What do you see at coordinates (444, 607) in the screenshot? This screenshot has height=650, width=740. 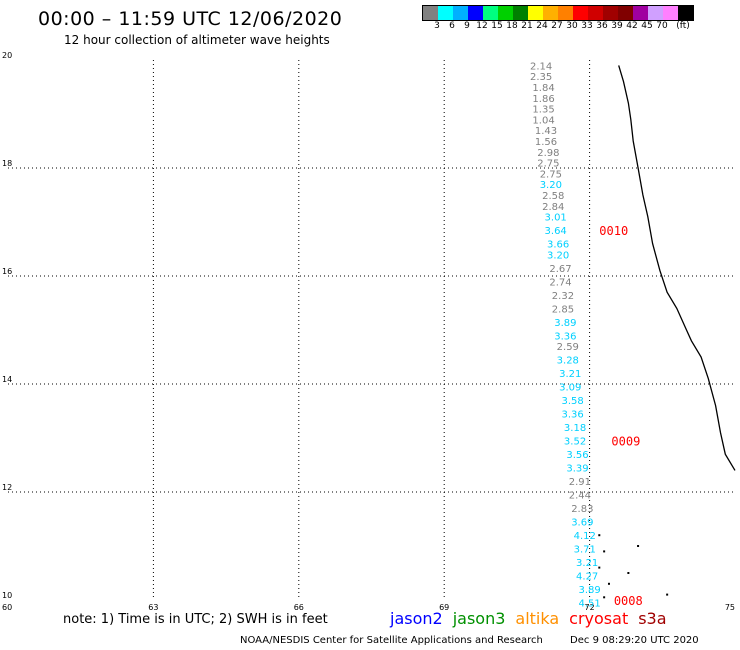 I see `lon-label: 69` at bounding box center [444, 607].